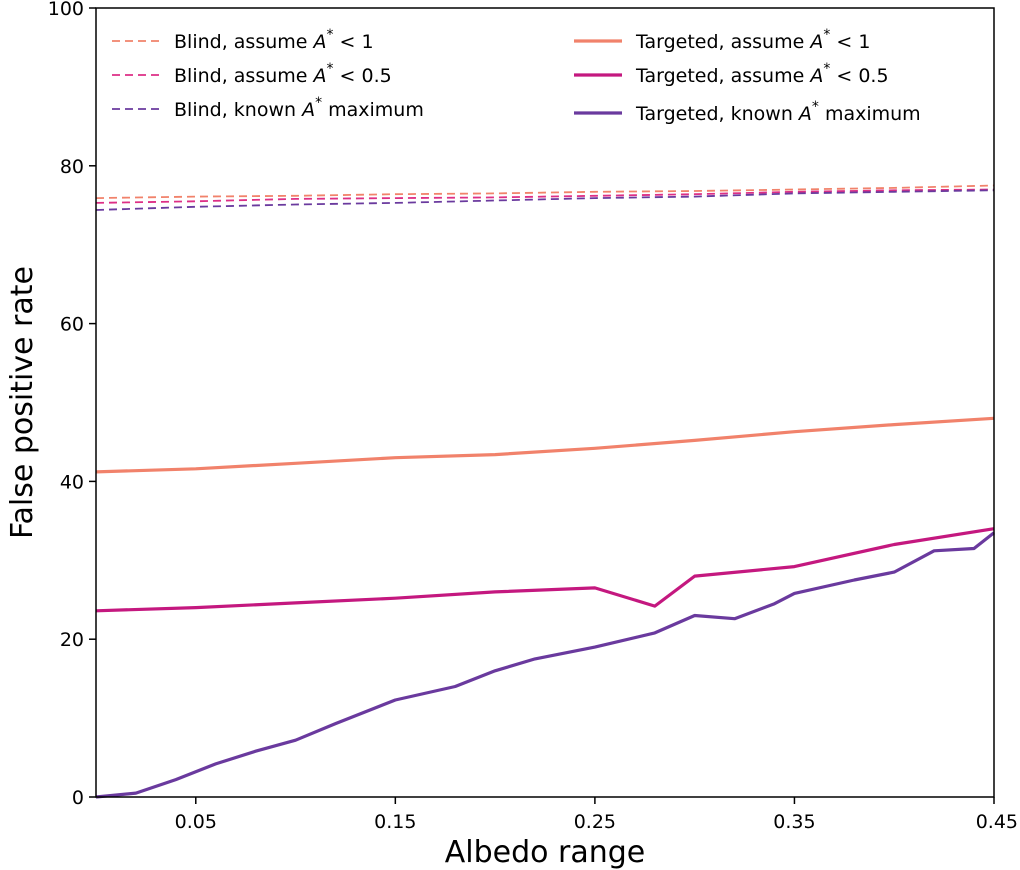 The image size is (1020, 870). Describe the element at coordinates (762, 74) in the screenshot. I see `legend-label-5: Targeted, assume A* < 0.5` at that location.